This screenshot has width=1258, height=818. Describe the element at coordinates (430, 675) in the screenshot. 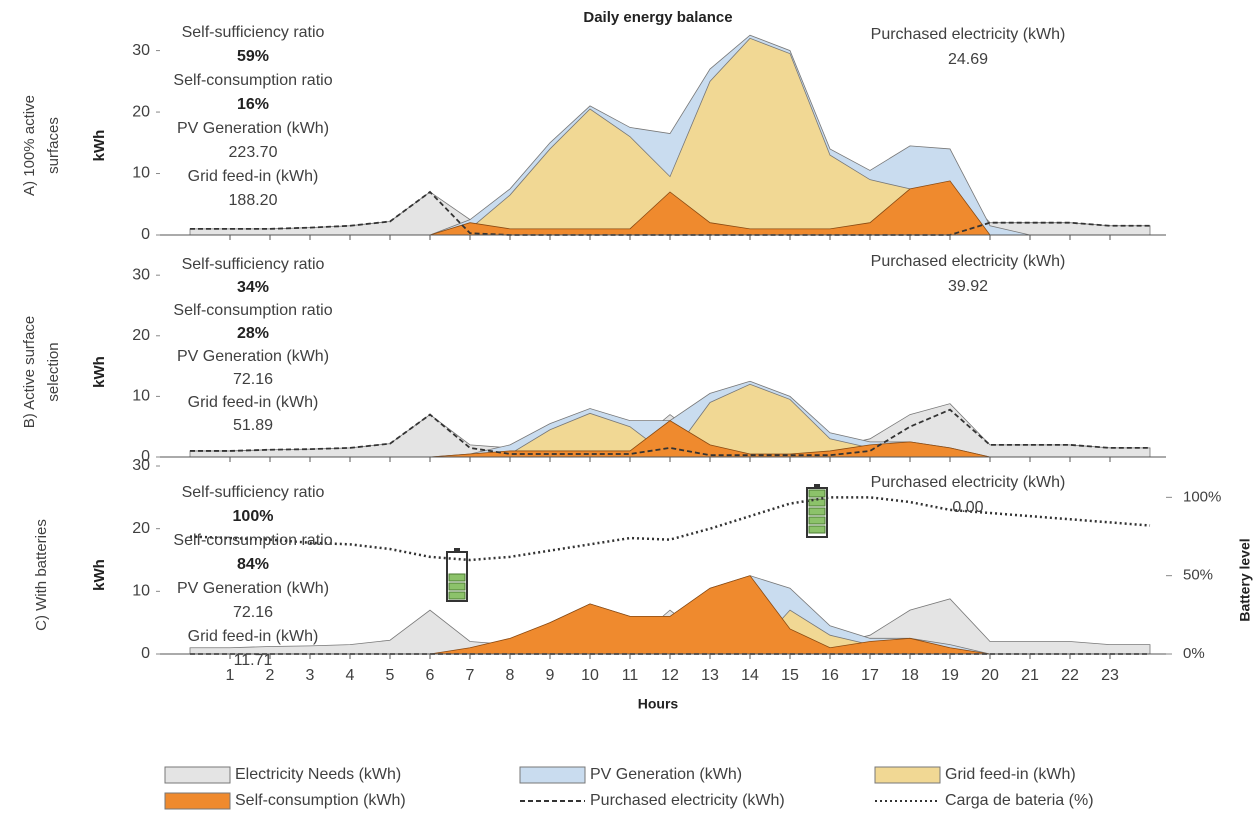

I see `x-tick-label: 6` at that location.